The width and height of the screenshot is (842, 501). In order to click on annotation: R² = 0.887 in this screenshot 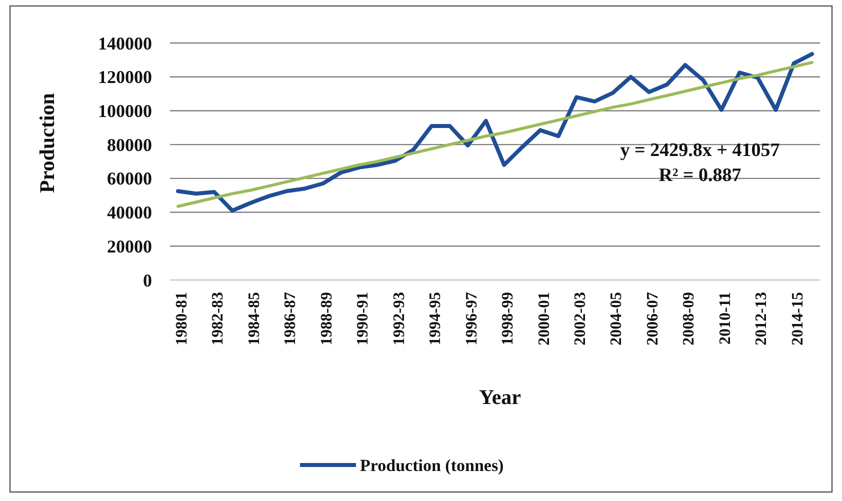, I will do `click(700, 175)`.